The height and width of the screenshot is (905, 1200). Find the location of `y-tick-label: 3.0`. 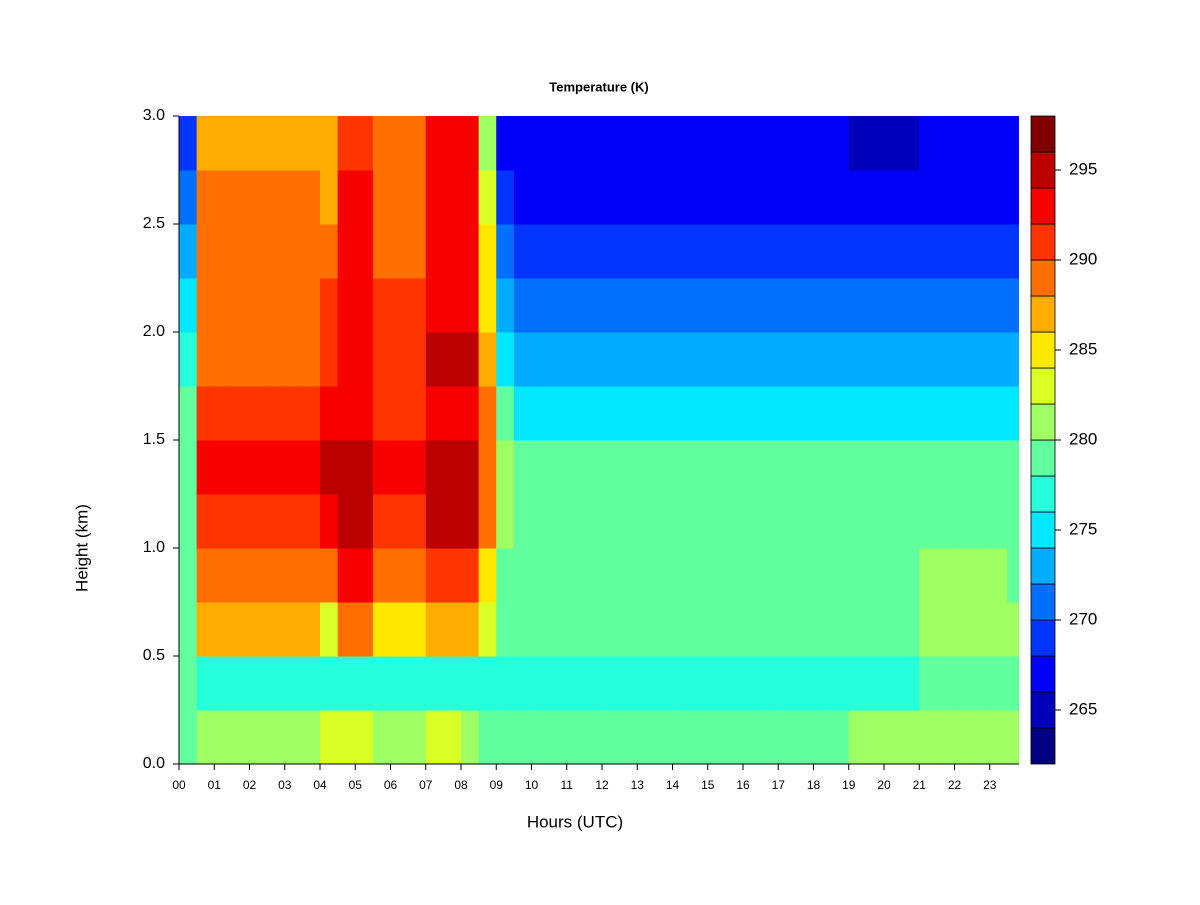

y-tick-label: 3.0 is located at coordinates (154, 115).